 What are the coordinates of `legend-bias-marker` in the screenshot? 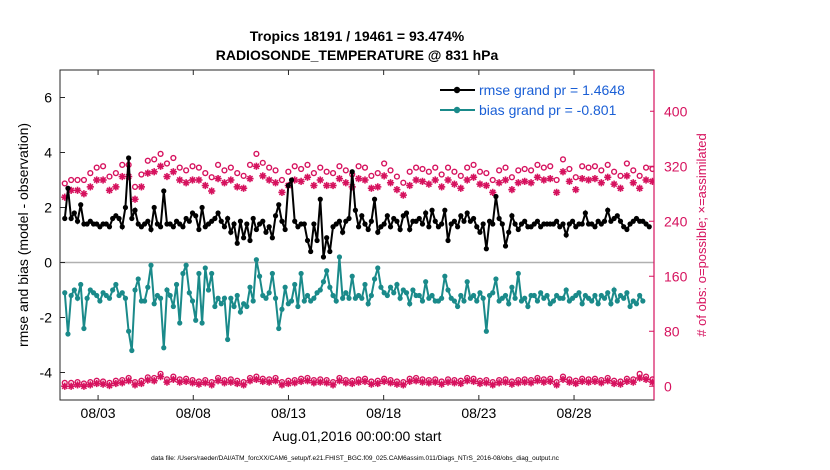 It's located at (457, 110).